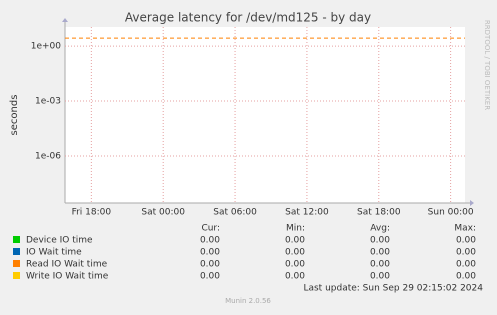  I want to click on x-tick-label: Sat 06:00, so click(235, 213).